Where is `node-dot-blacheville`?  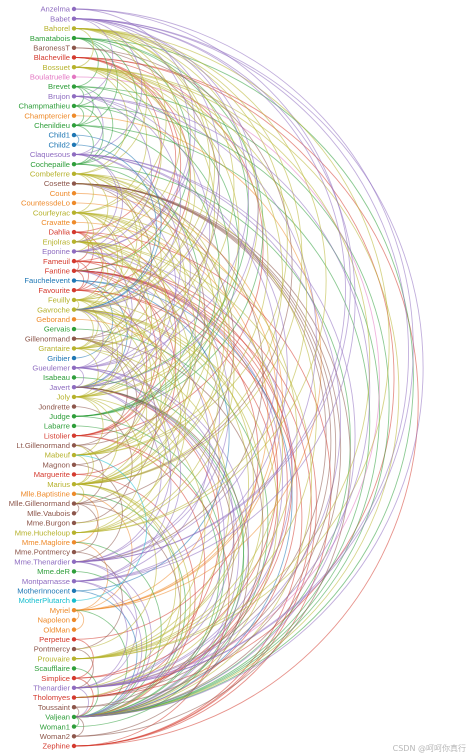 node-dot-blacheville is located at coordinates (74, 57).